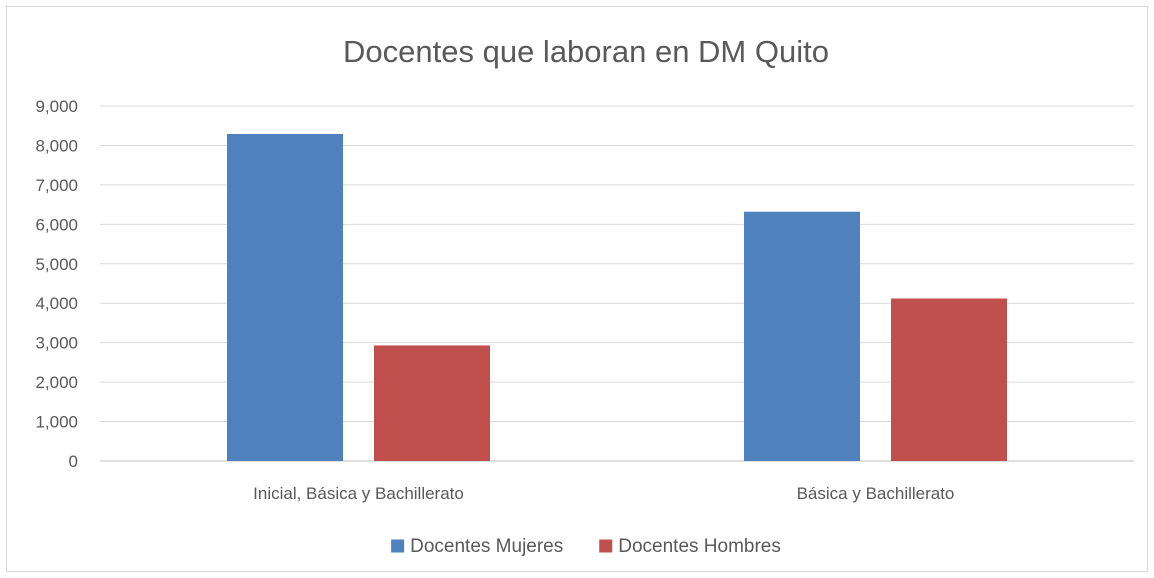 This screenshot has width=1154, height=578. Describe the element at coordinates (56, 422) in the screenshot. I see `y-tick-label: 1,000` at that location.